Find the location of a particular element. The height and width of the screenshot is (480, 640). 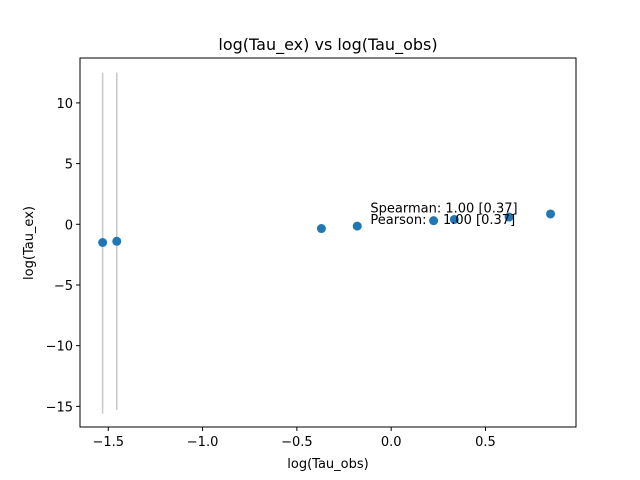

y-axis-label: log(Tau_ex) is located at coordinates (29, 243).